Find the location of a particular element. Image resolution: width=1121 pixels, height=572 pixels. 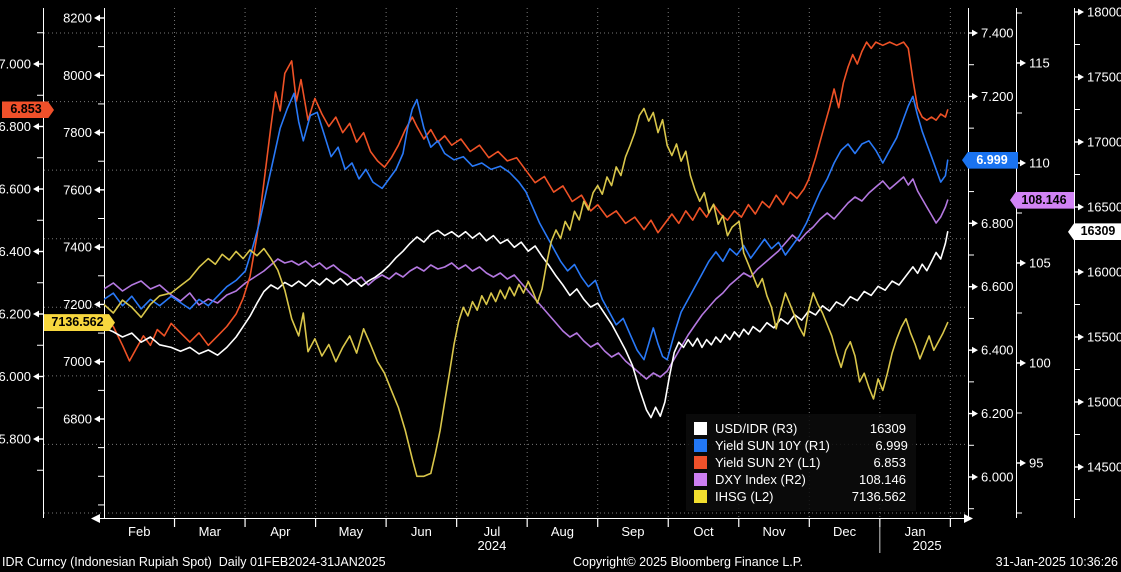

legend-item: Yield SUN 2Y (L1) 6.853 is located at coordinates (800, 462).